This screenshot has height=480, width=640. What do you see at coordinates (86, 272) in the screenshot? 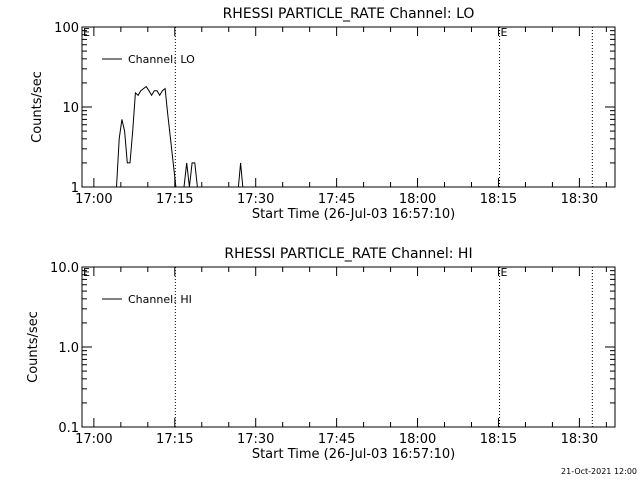
I see `panel2-corner-label: E` at bounding box center [86, 272].